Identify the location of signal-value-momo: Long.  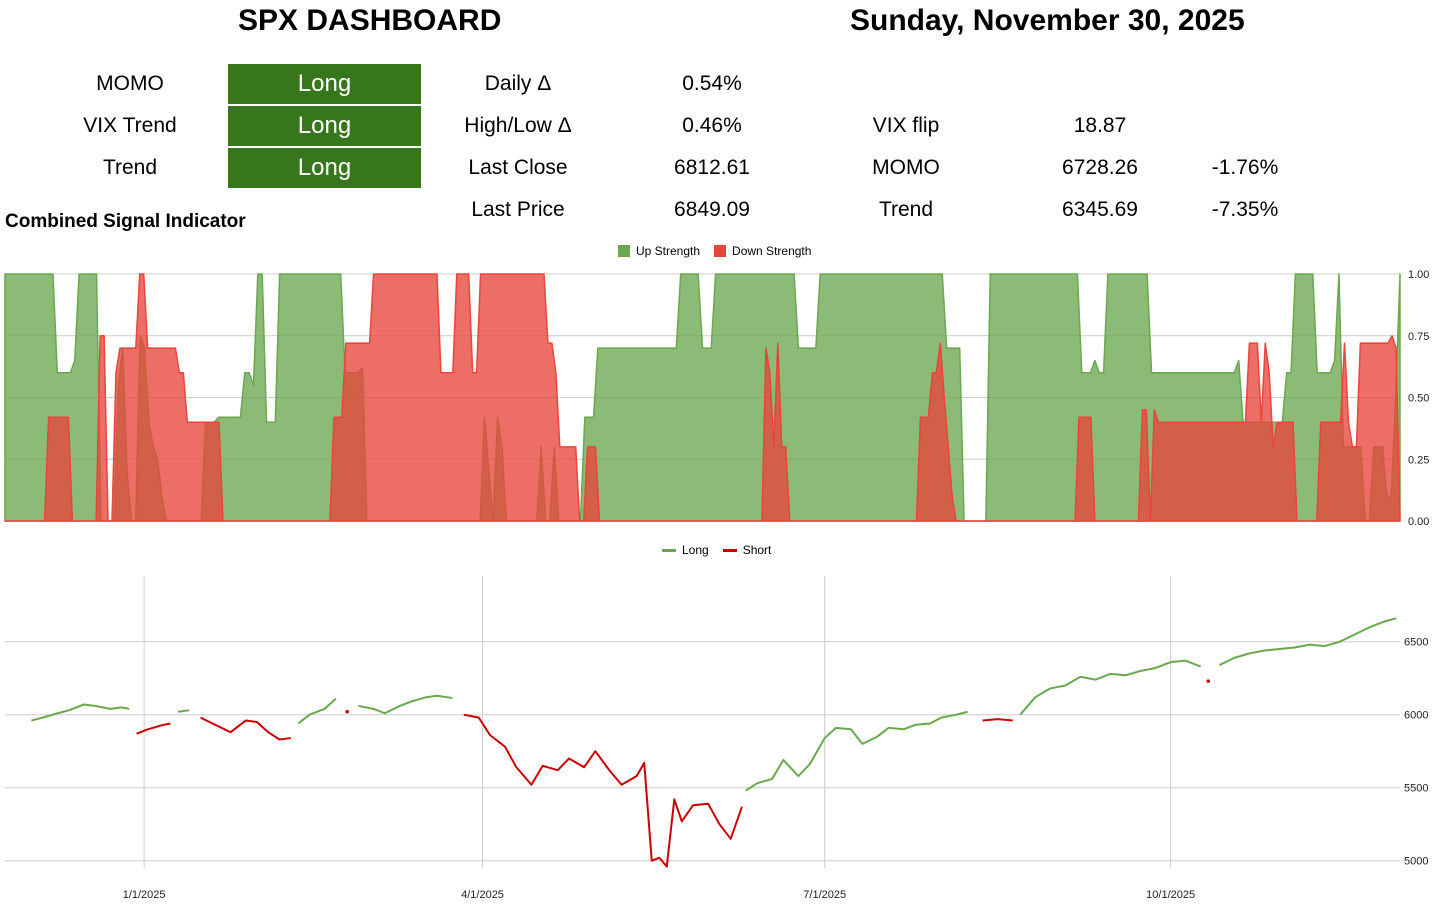
(324, 84).